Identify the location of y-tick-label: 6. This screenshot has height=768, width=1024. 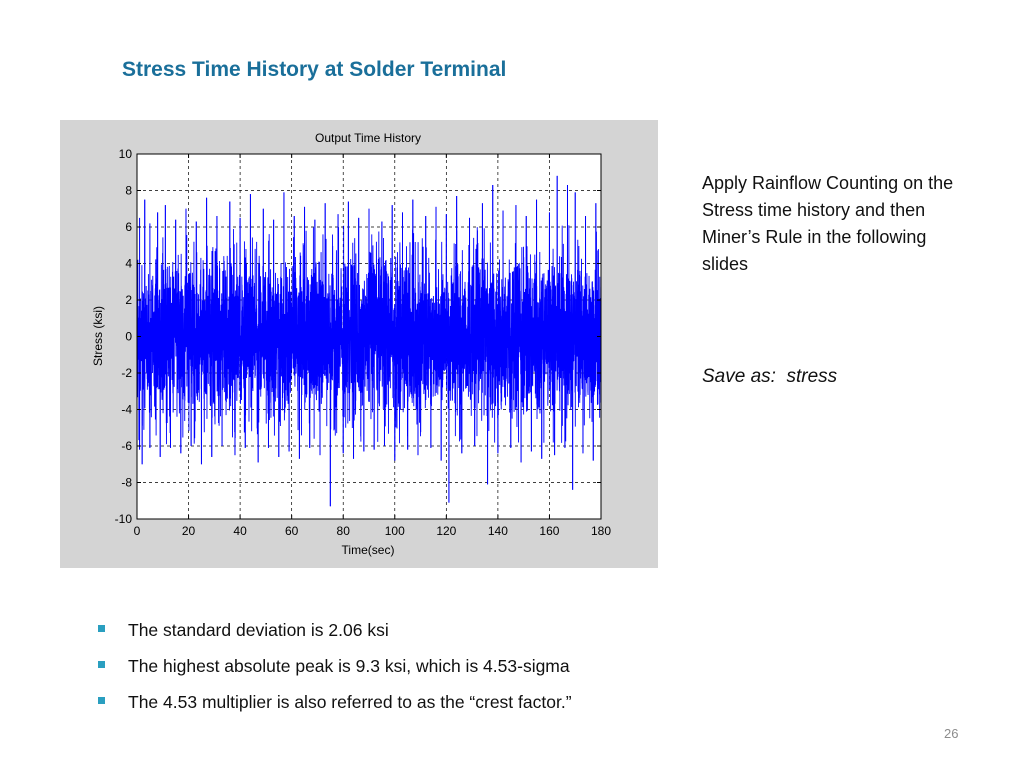
(128, 227).